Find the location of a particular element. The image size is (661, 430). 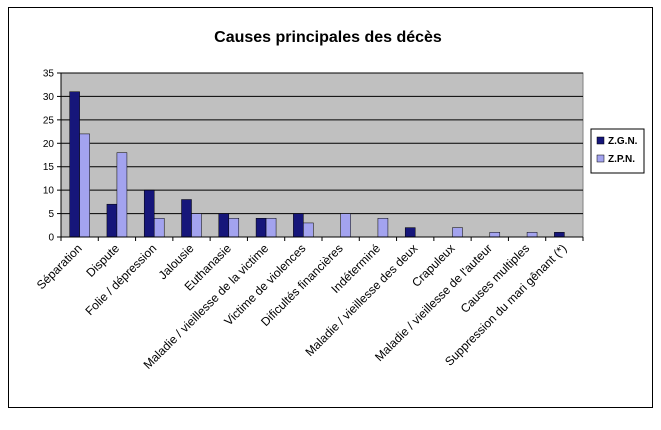

x-axis-ticks is located at coordinates (322, 239).